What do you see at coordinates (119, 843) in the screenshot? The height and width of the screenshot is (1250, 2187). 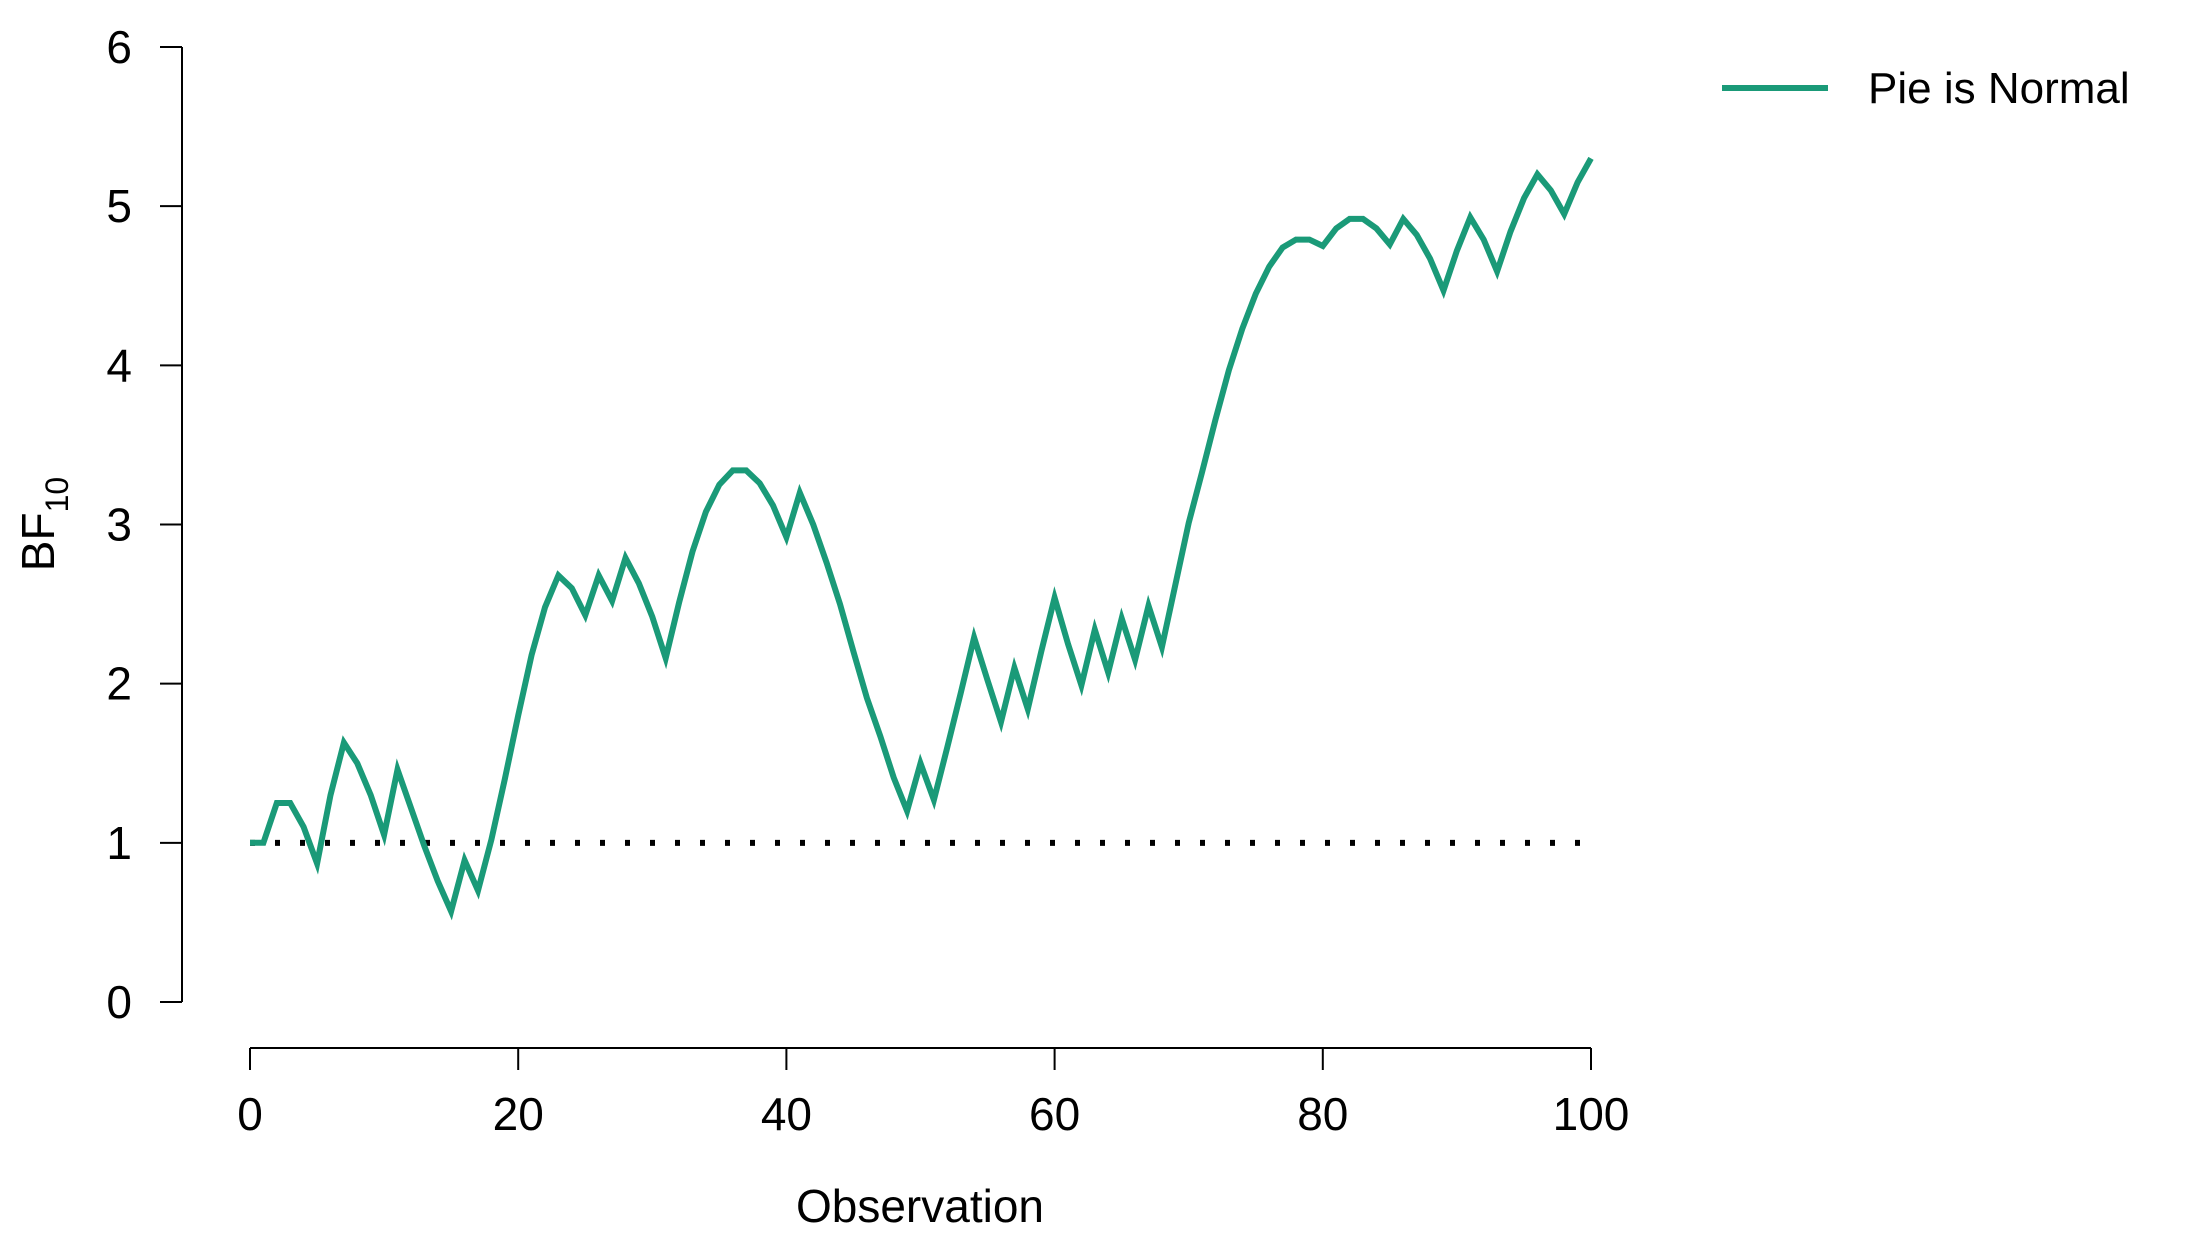 I see `y-tick-label: 1` at bounding box center [119, 843].